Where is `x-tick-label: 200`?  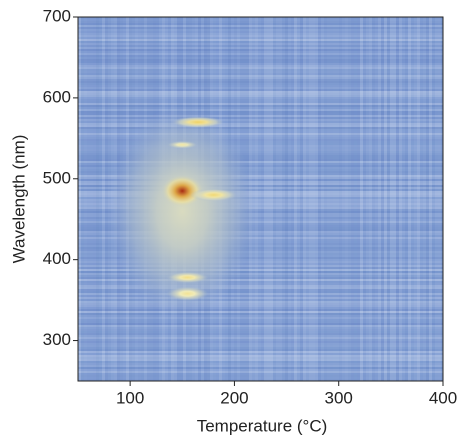
x-tick-label: 200 is located at coordinates (234, 397).